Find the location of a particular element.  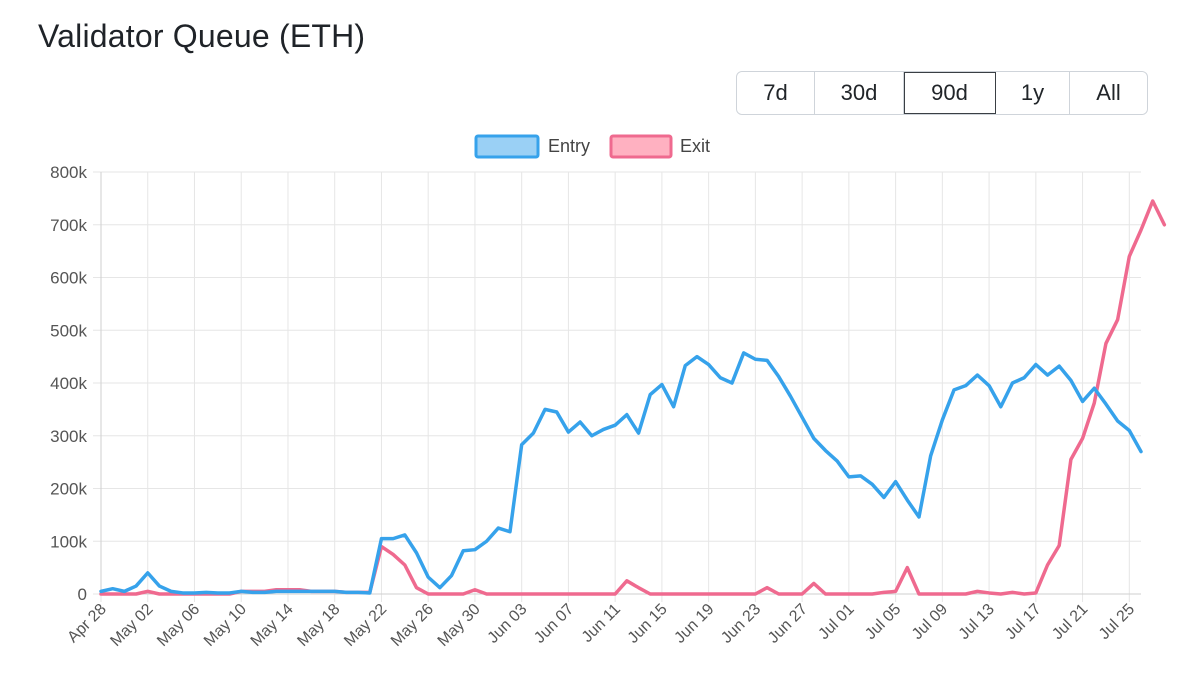

x-tick-label: May 06 is located at coordinates (178, 625).